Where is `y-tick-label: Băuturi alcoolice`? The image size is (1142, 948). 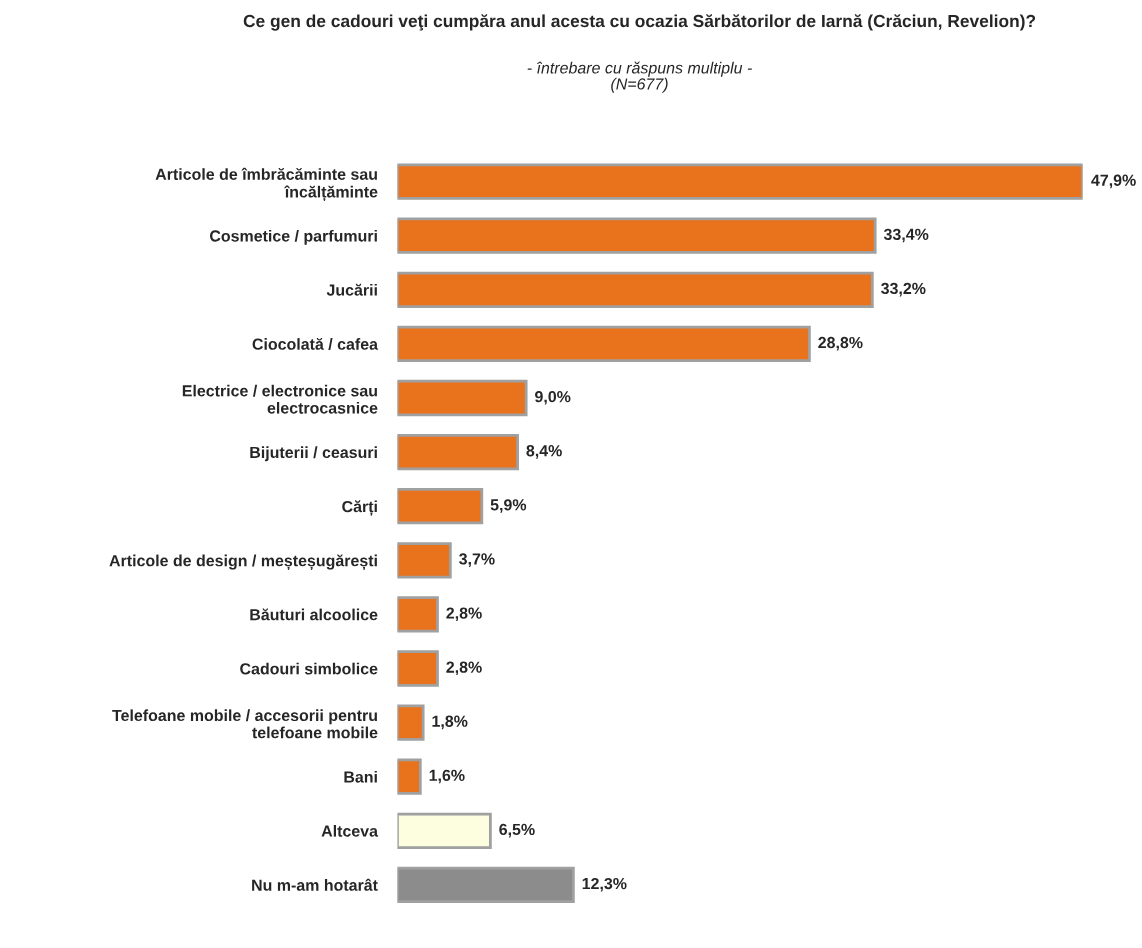 y-tick-label: Băuturi alcoolice is located at coordinates (314, 614).